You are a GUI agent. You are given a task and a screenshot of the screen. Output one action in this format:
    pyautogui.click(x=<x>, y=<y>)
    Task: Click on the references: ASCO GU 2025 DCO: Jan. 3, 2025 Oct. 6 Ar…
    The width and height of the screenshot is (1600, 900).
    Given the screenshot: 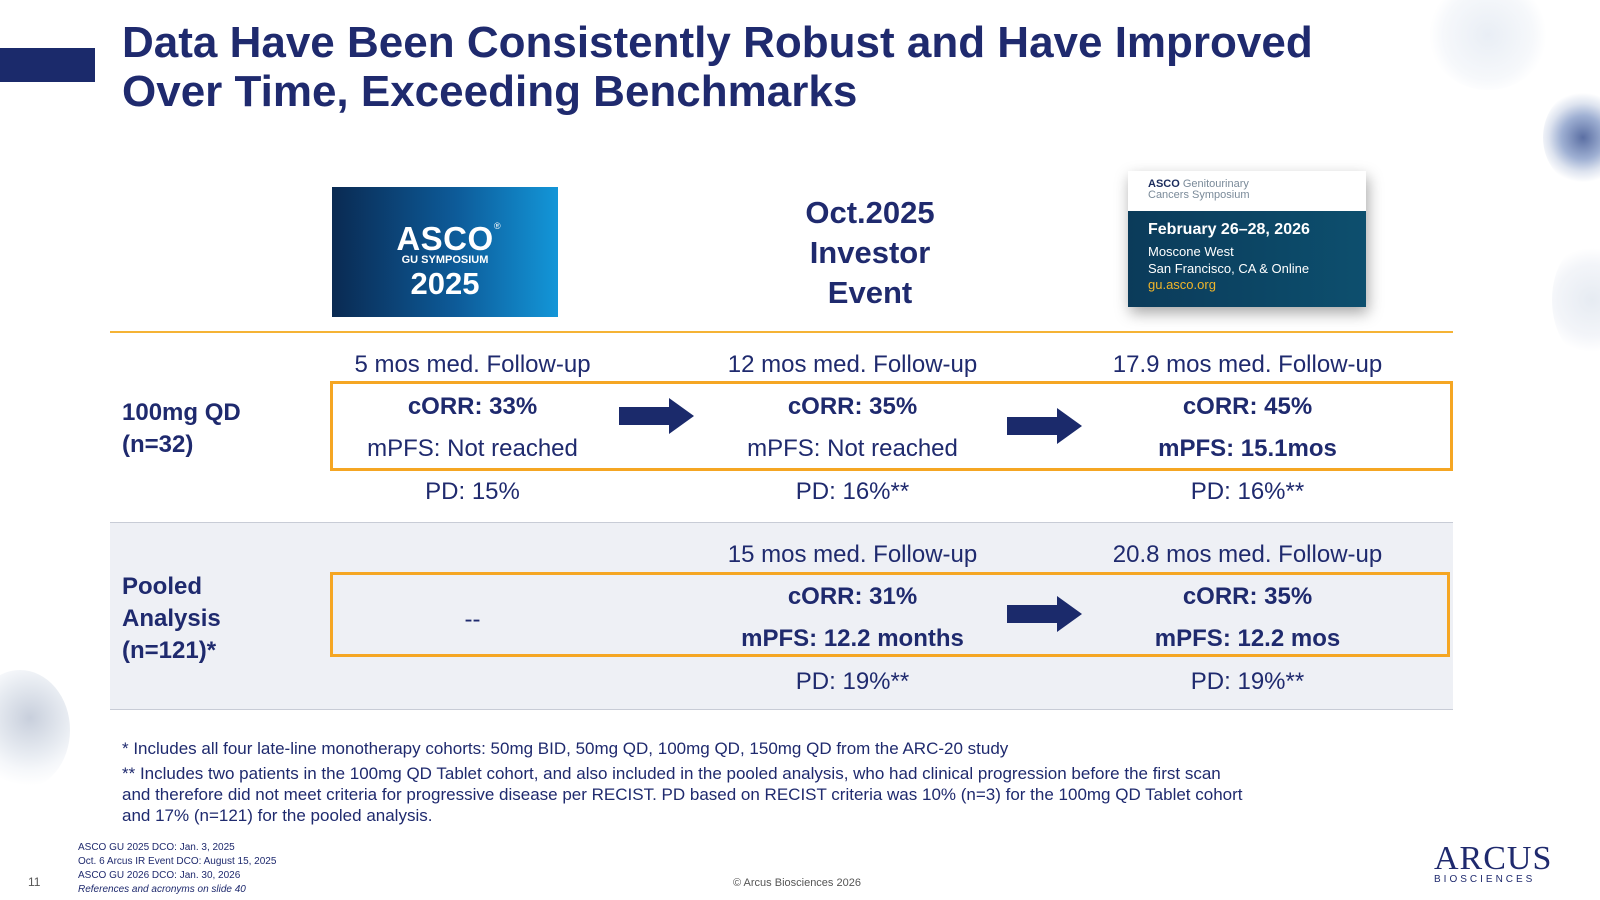 What is the action you would take?
    pyautogui.click(x=177, y=869)
    